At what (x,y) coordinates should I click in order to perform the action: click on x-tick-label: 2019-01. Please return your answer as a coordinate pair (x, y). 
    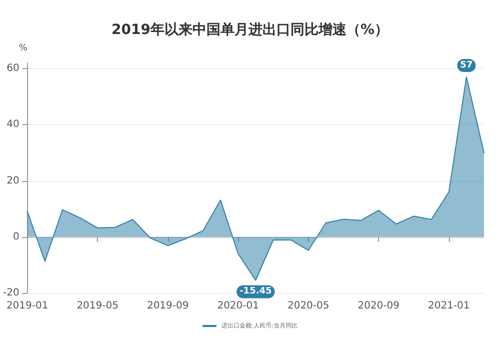
    Looking at the image, I should click on (27, 306).